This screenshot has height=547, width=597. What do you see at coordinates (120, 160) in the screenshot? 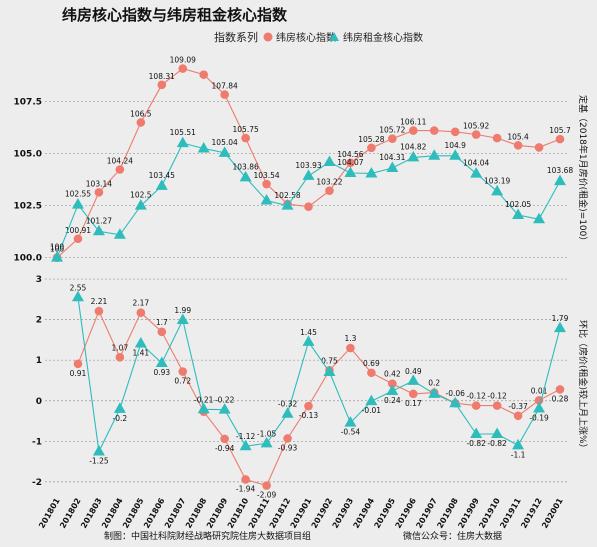
I see `top-data-label: 104.24` at bounding box center [120, 160].